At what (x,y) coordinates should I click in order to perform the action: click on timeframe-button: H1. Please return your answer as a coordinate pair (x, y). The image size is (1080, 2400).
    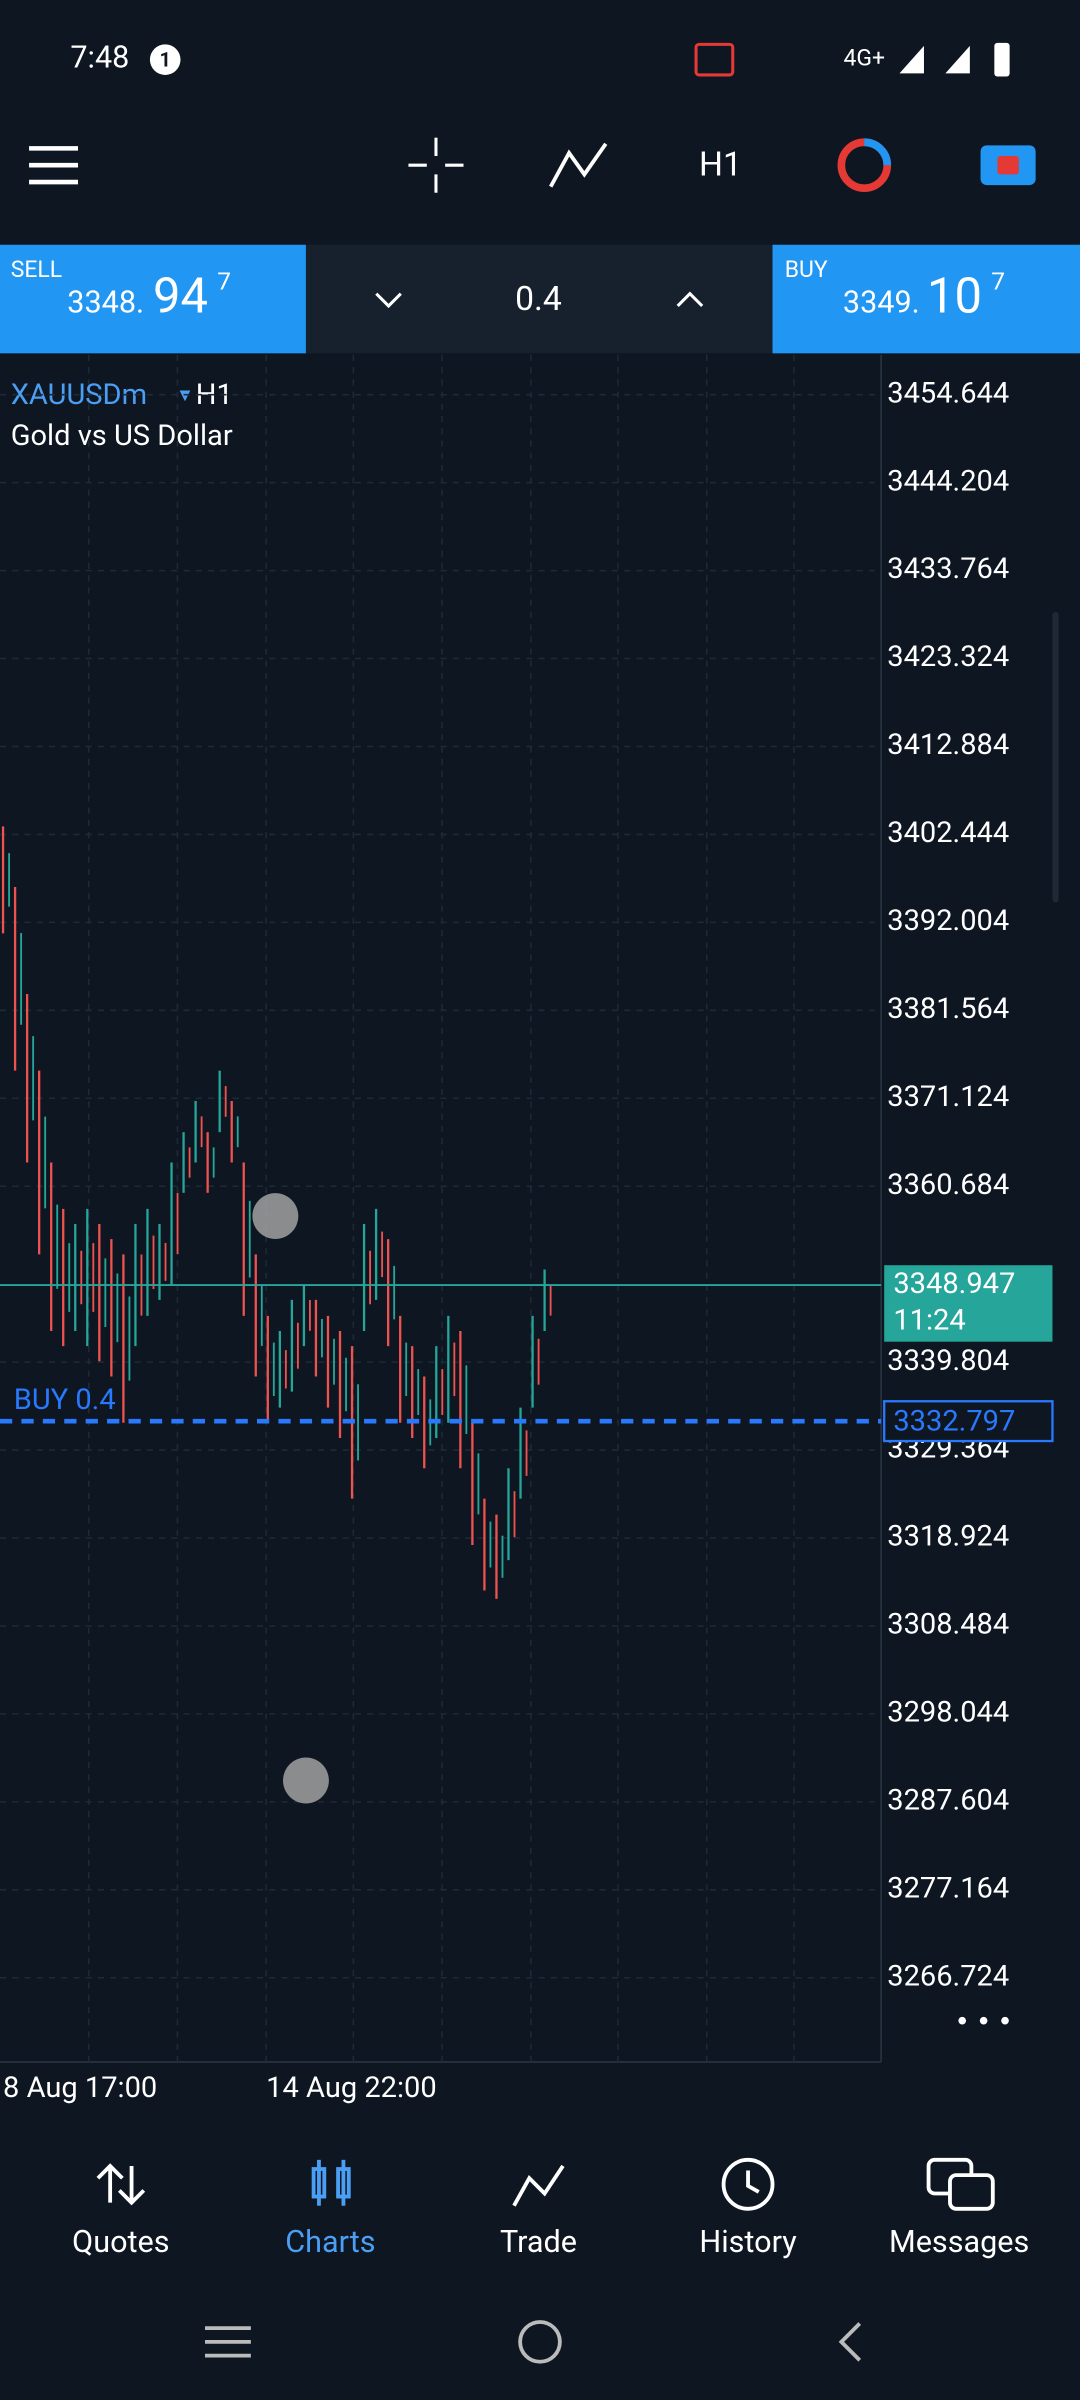
    Looking at the image, I should click on (720, 165).